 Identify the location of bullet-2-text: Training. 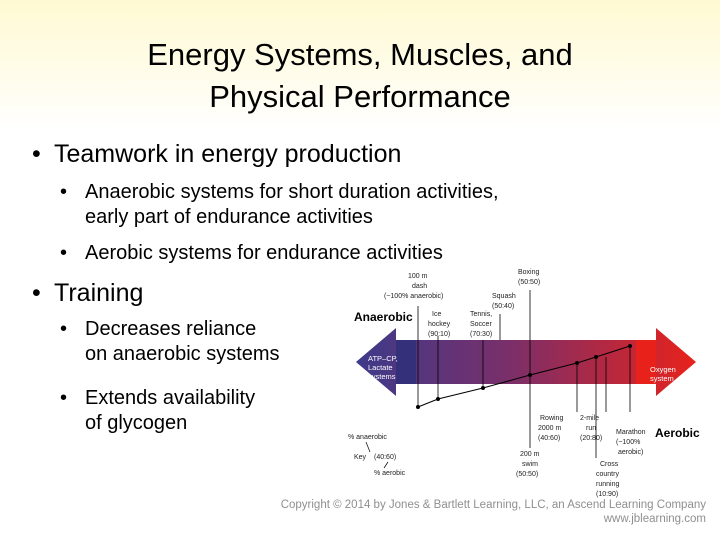
(99, 293).